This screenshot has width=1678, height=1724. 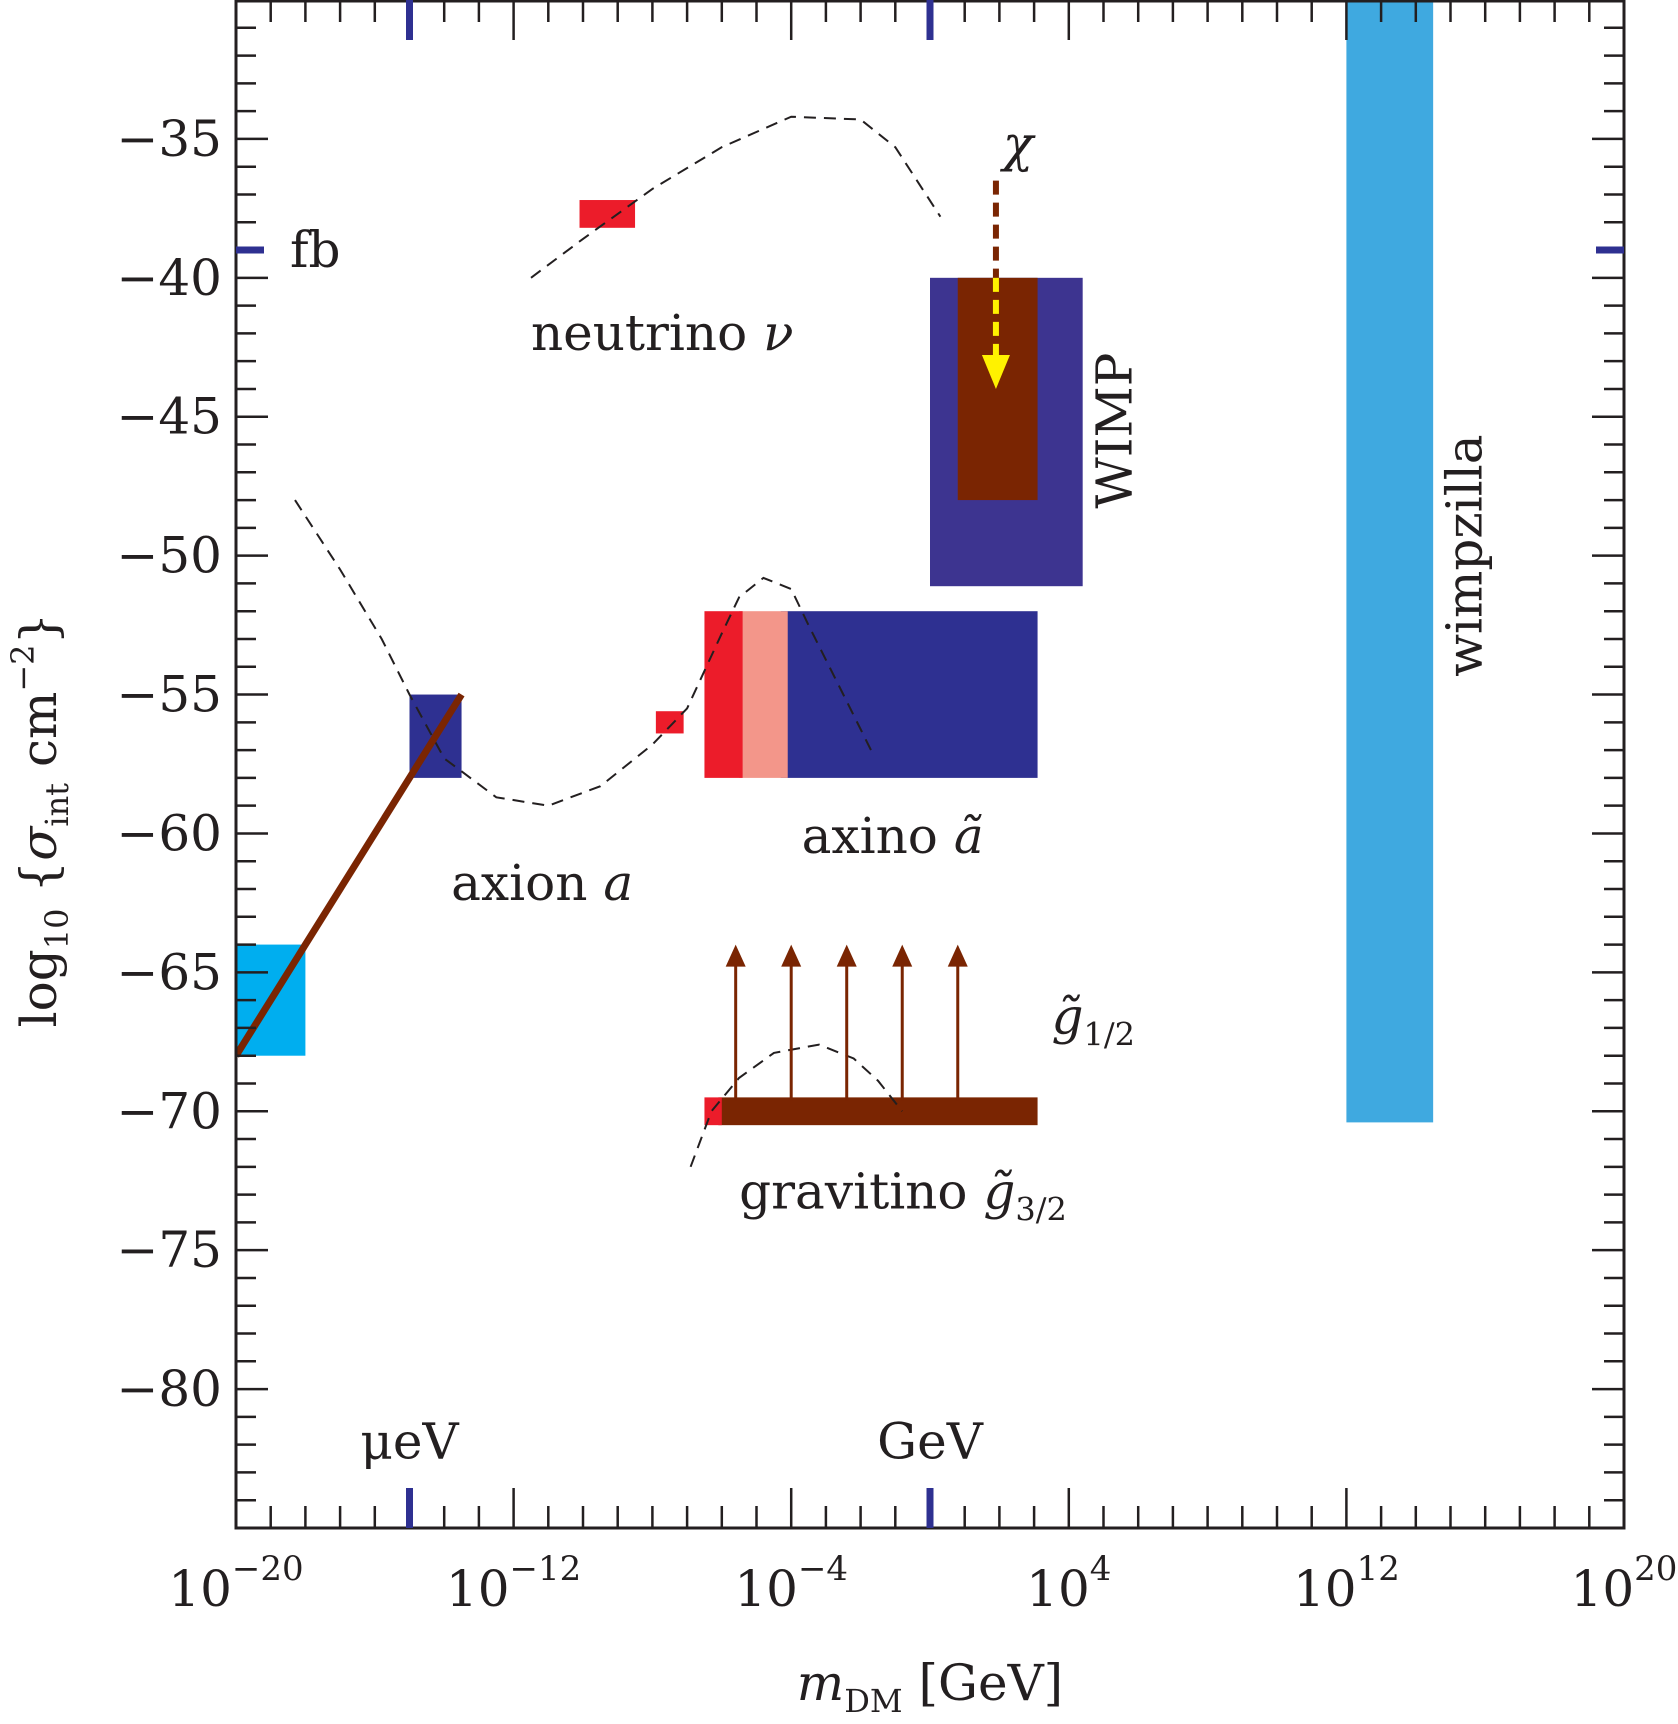 What do you see at coordinates (169, 417) in the screenshot?
I see `y-tick-label: −45` at bounding box center [169, 417].